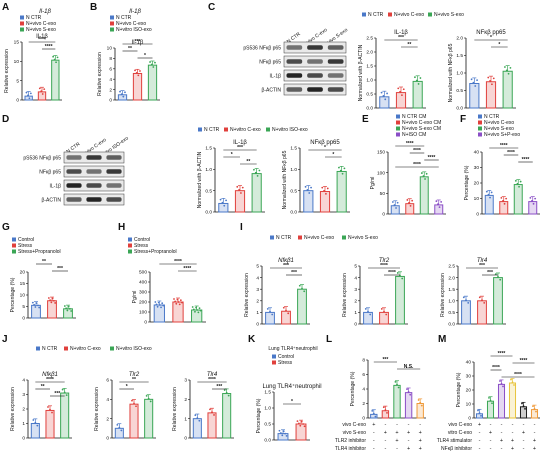 The image size is (546, 465). I want to click on y-tick-label: 0.5, so click(267, 425).